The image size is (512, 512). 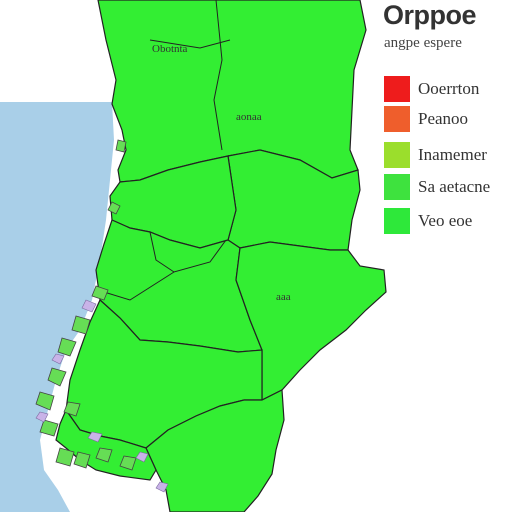 I want to click on region-label: aaa, so click(x=283, y=297).